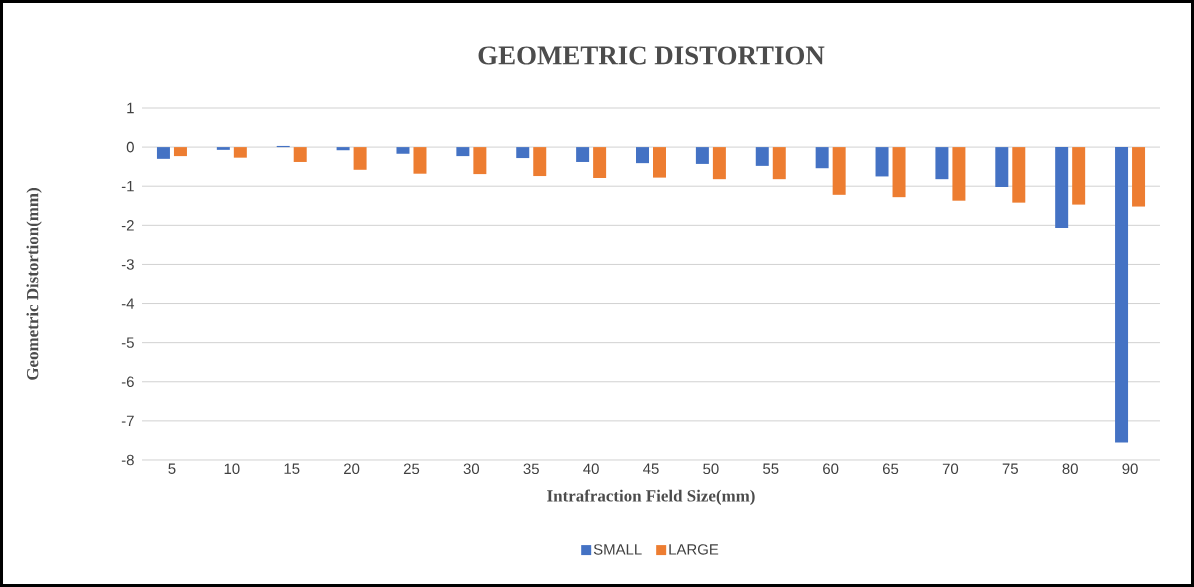 This screenshot has height=587, width=1194. What do you see at coordinates (411, 469) in the screenshot?
I see `x-tick-label: 25` at bounding box center [411, 469].